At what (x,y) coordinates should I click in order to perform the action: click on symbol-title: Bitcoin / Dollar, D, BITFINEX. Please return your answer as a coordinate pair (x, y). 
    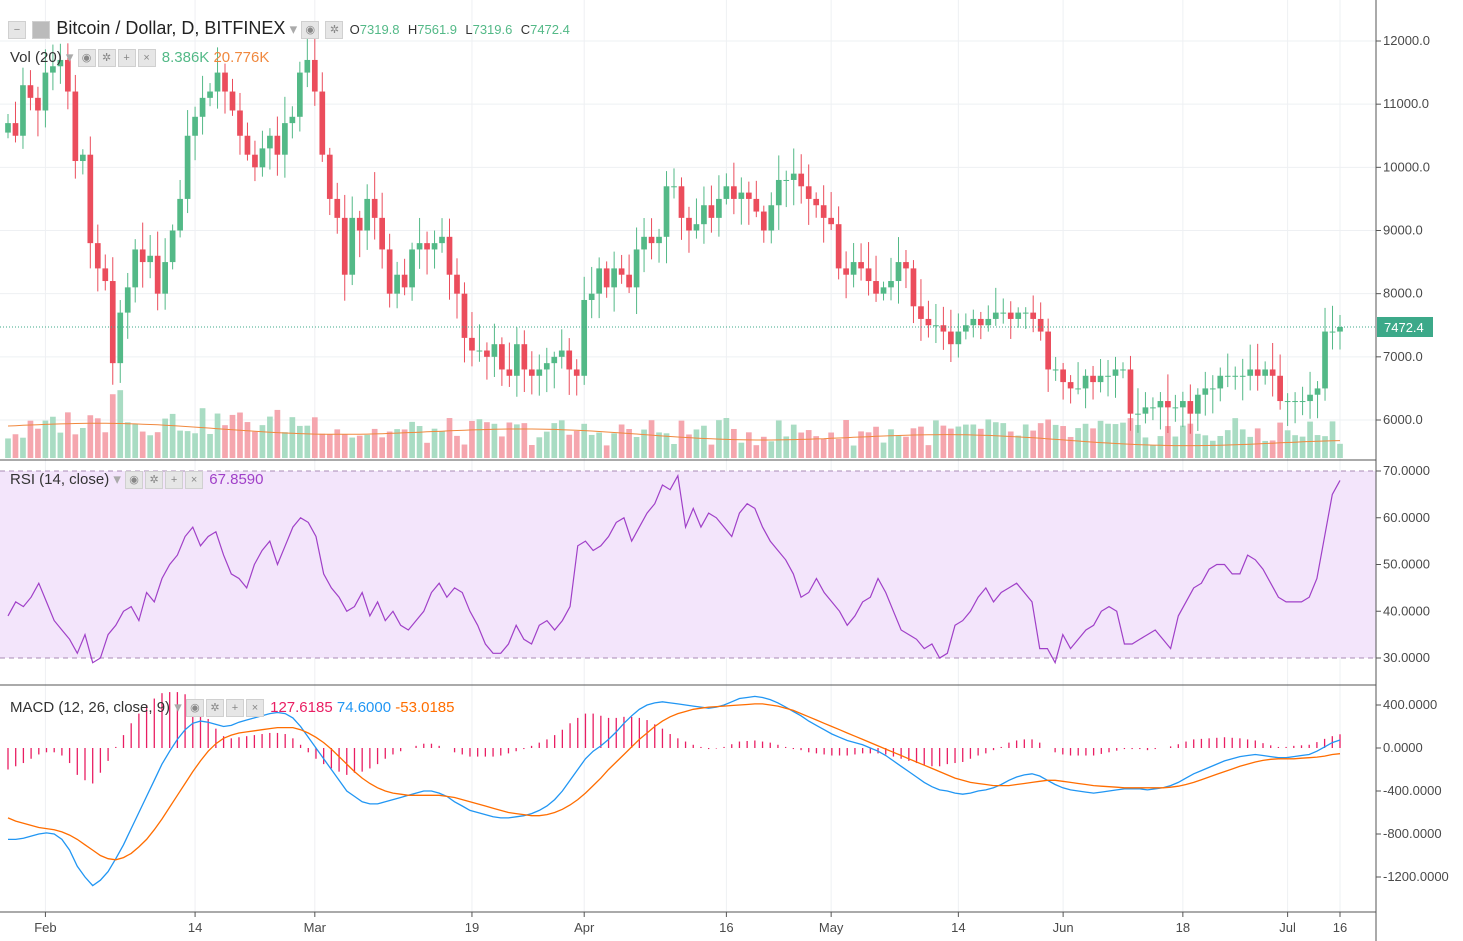
    Looking at the image, I should click on (171, 28).